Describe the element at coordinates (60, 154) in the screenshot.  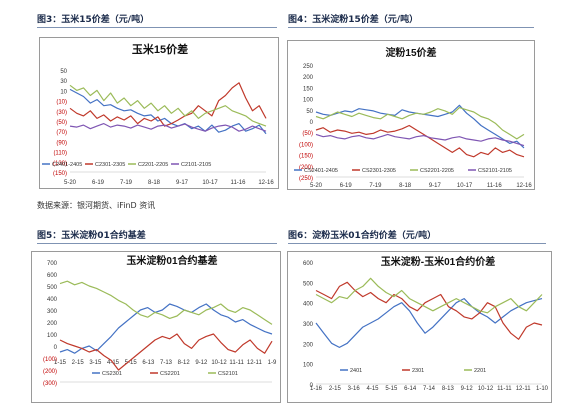
I see `y-tick-label: (110)` at that location.